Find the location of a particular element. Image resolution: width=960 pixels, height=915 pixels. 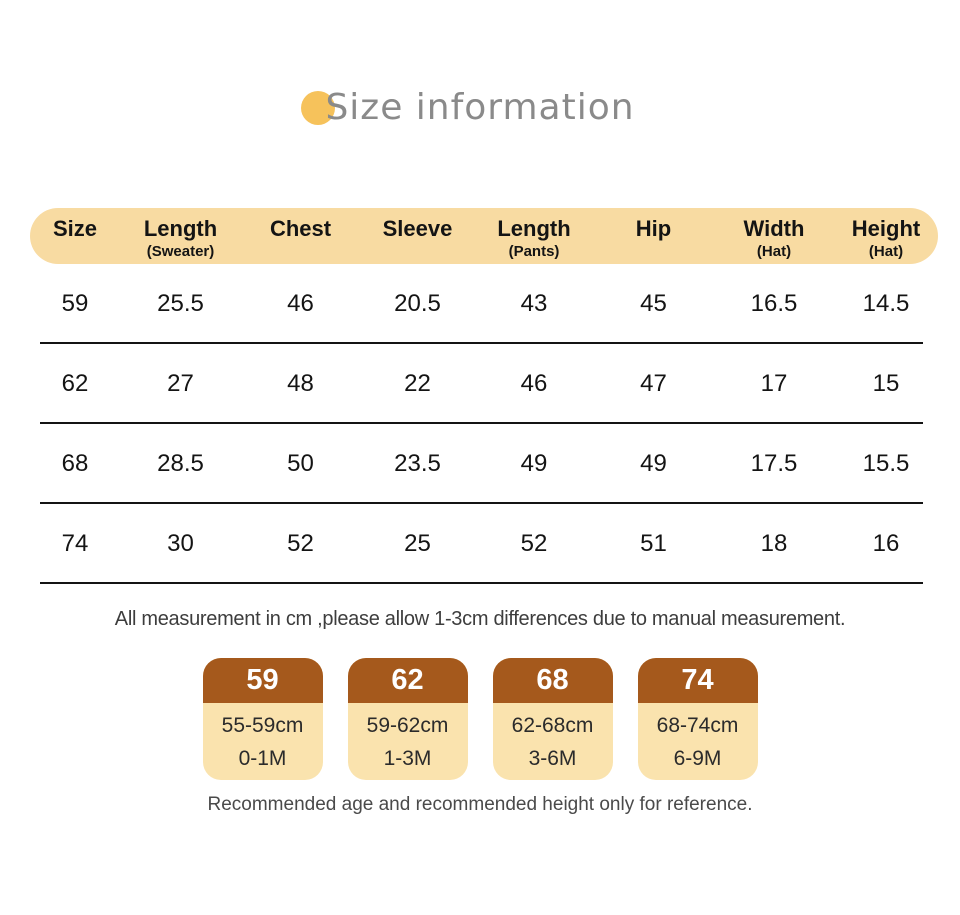

column-label: Size is located at coordinates (75, 228).